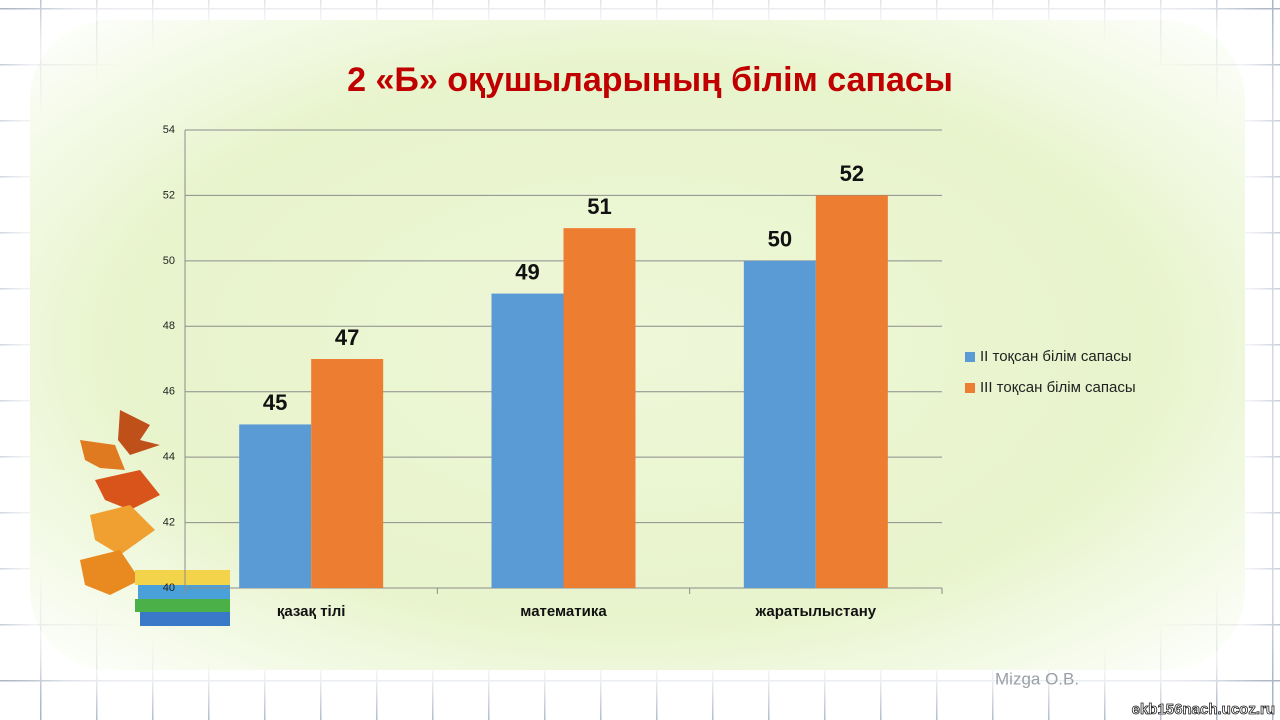  Describe the element at coordinates (169, 195) in the screenshot. I see `y-tick-label: 52` at that location.